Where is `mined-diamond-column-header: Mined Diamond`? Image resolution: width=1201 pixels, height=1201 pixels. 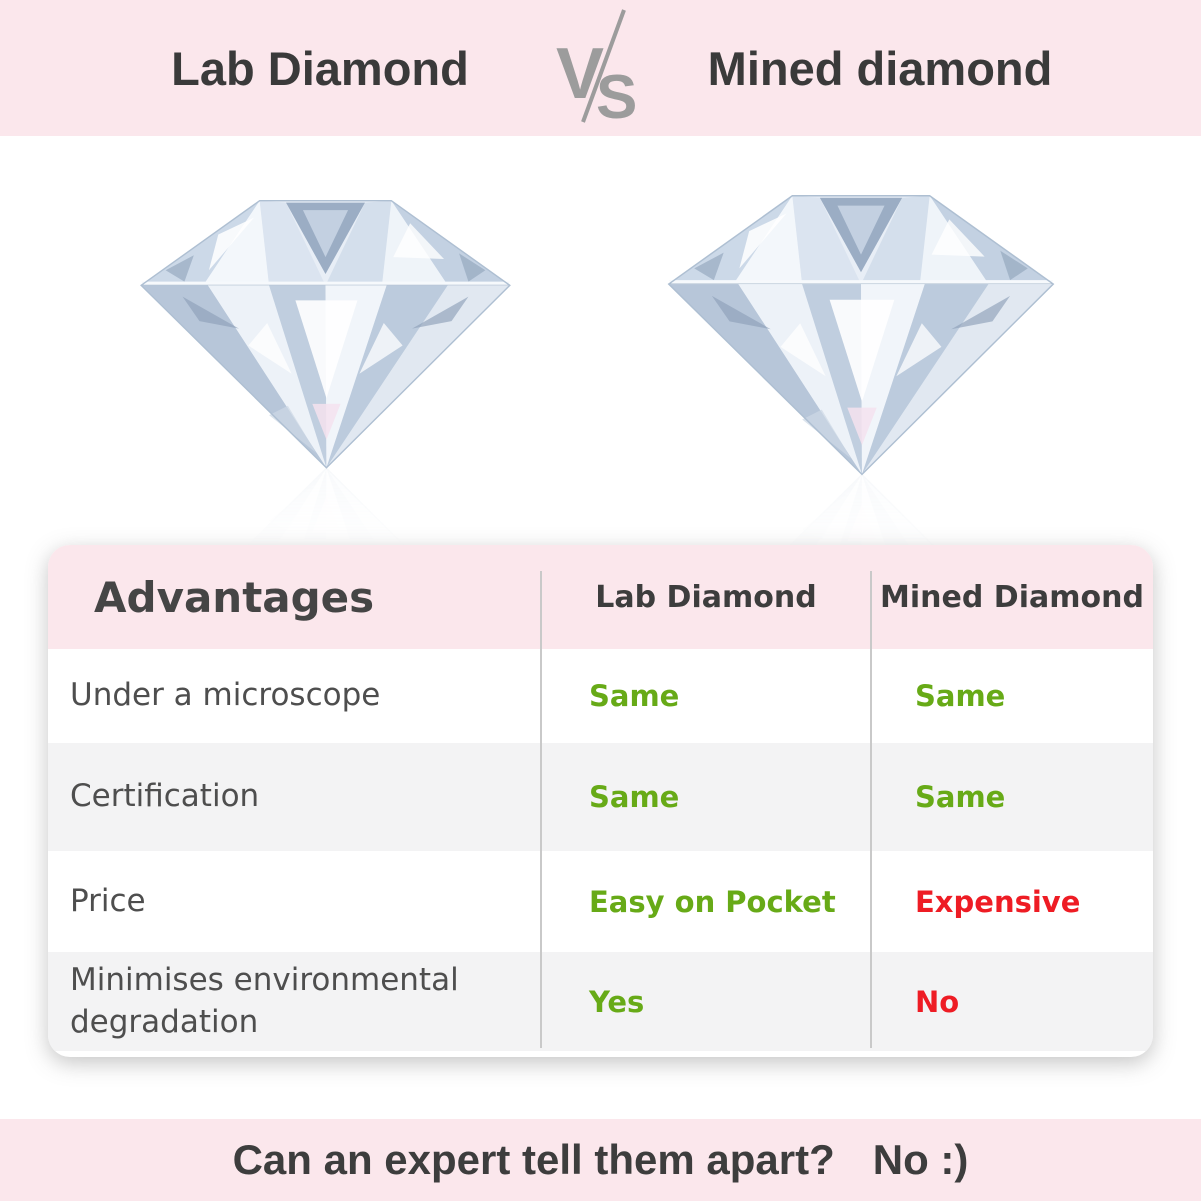 mined-diamond-column-header: Mined Diamond is located at coordinates (1012, 597).